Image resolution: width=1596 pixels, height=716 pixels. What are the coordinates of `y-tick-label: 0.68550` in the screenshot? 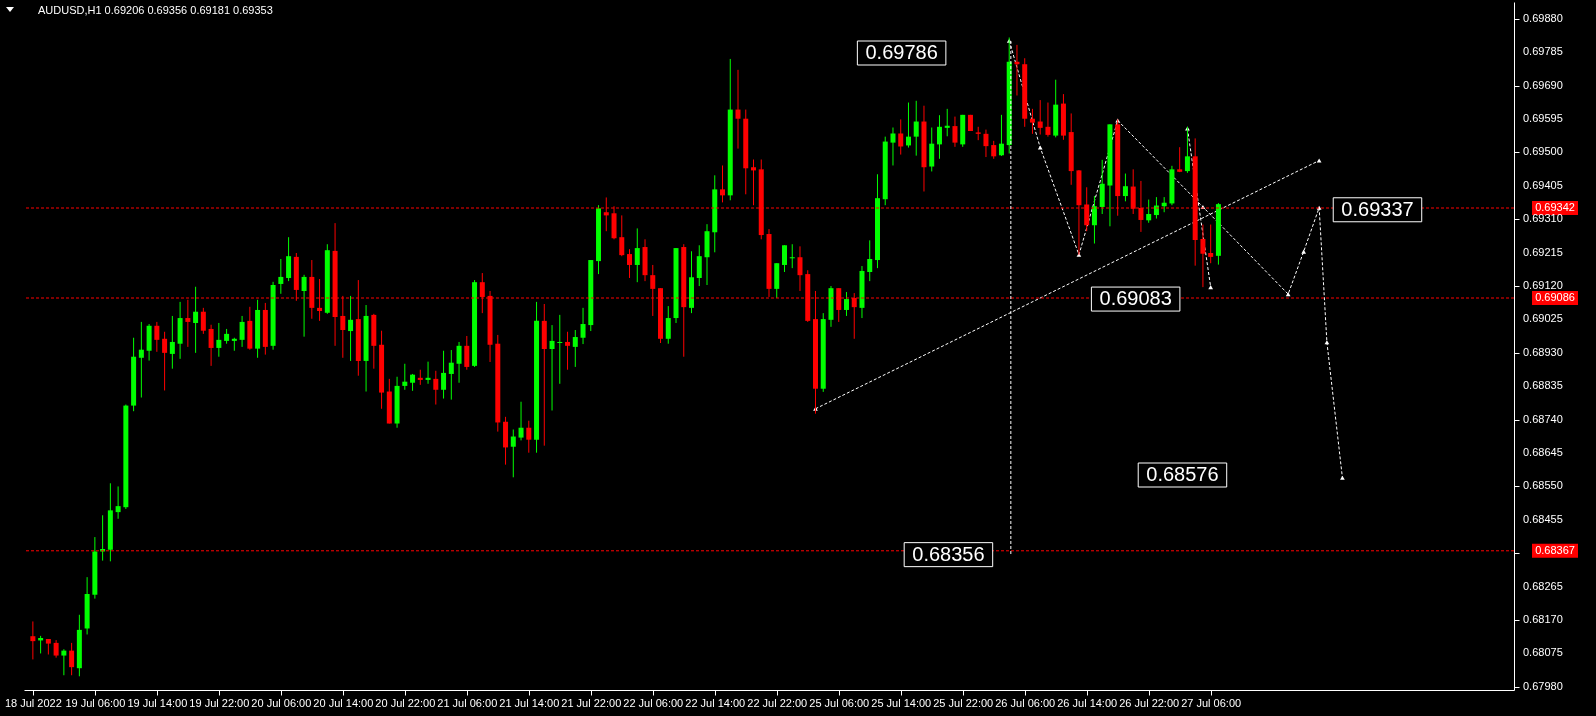 It's located at (1543, 485).